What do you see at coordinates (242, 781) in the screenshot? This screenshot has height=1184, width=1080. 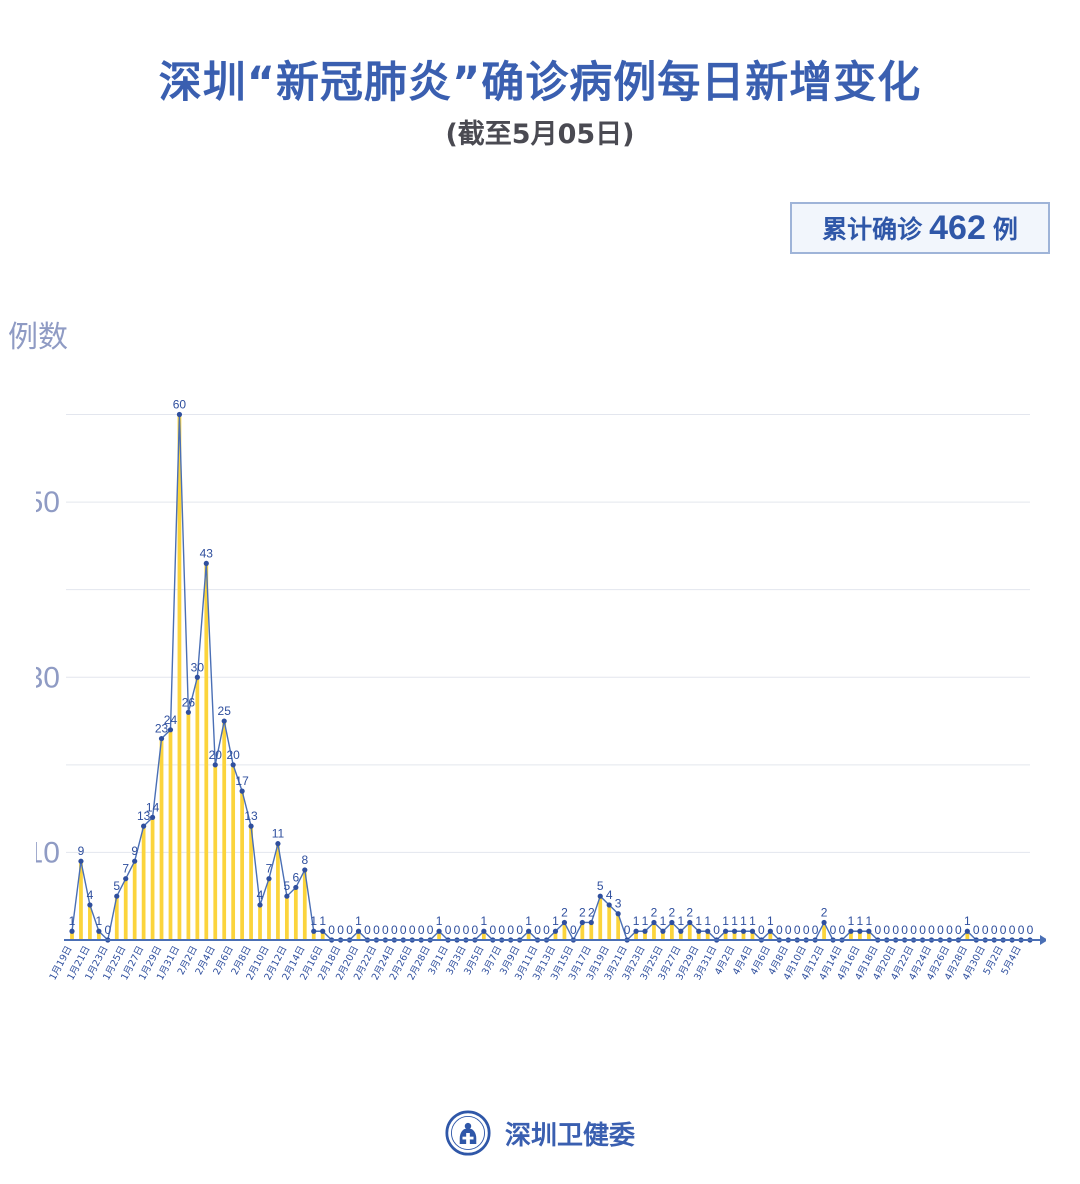 I see `data-point-label: 17` at bounding box center [242, 781].